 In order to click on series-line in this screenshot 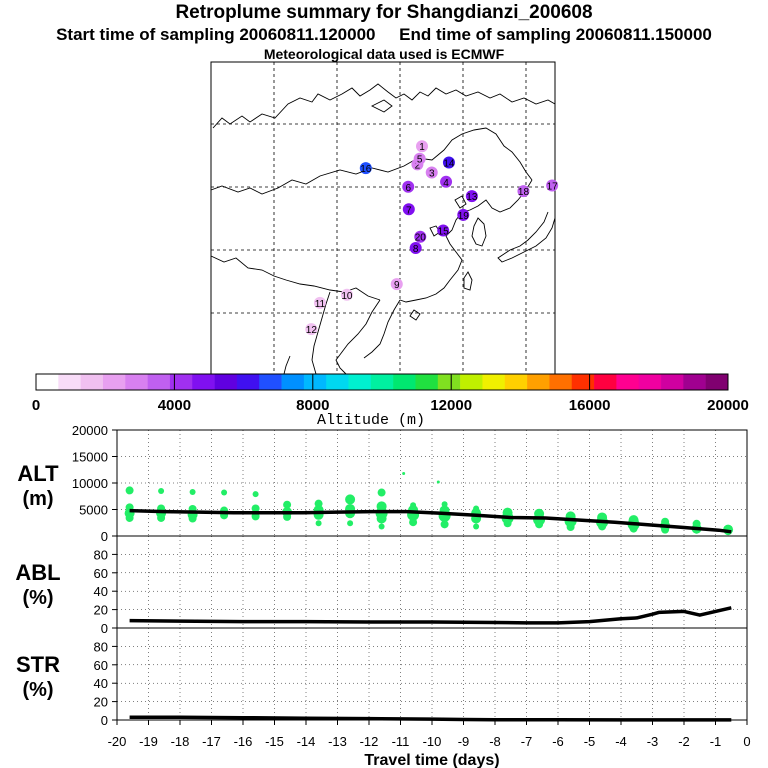, I will do `click(430, 718)`.